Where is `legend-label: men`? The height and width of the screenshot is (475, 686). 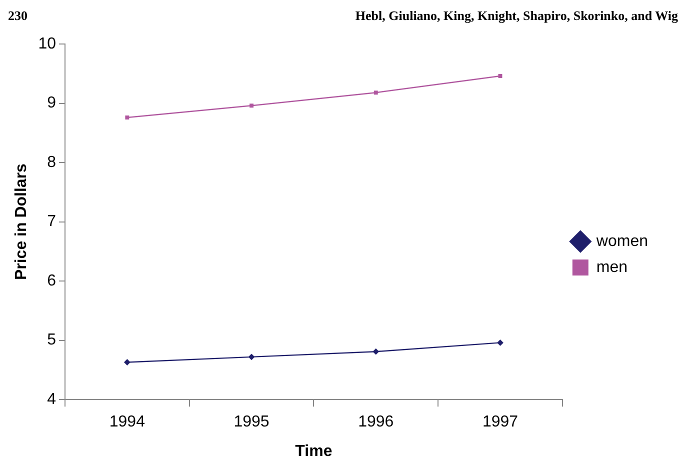 legend-label: men is located at coordinates (612, 267).